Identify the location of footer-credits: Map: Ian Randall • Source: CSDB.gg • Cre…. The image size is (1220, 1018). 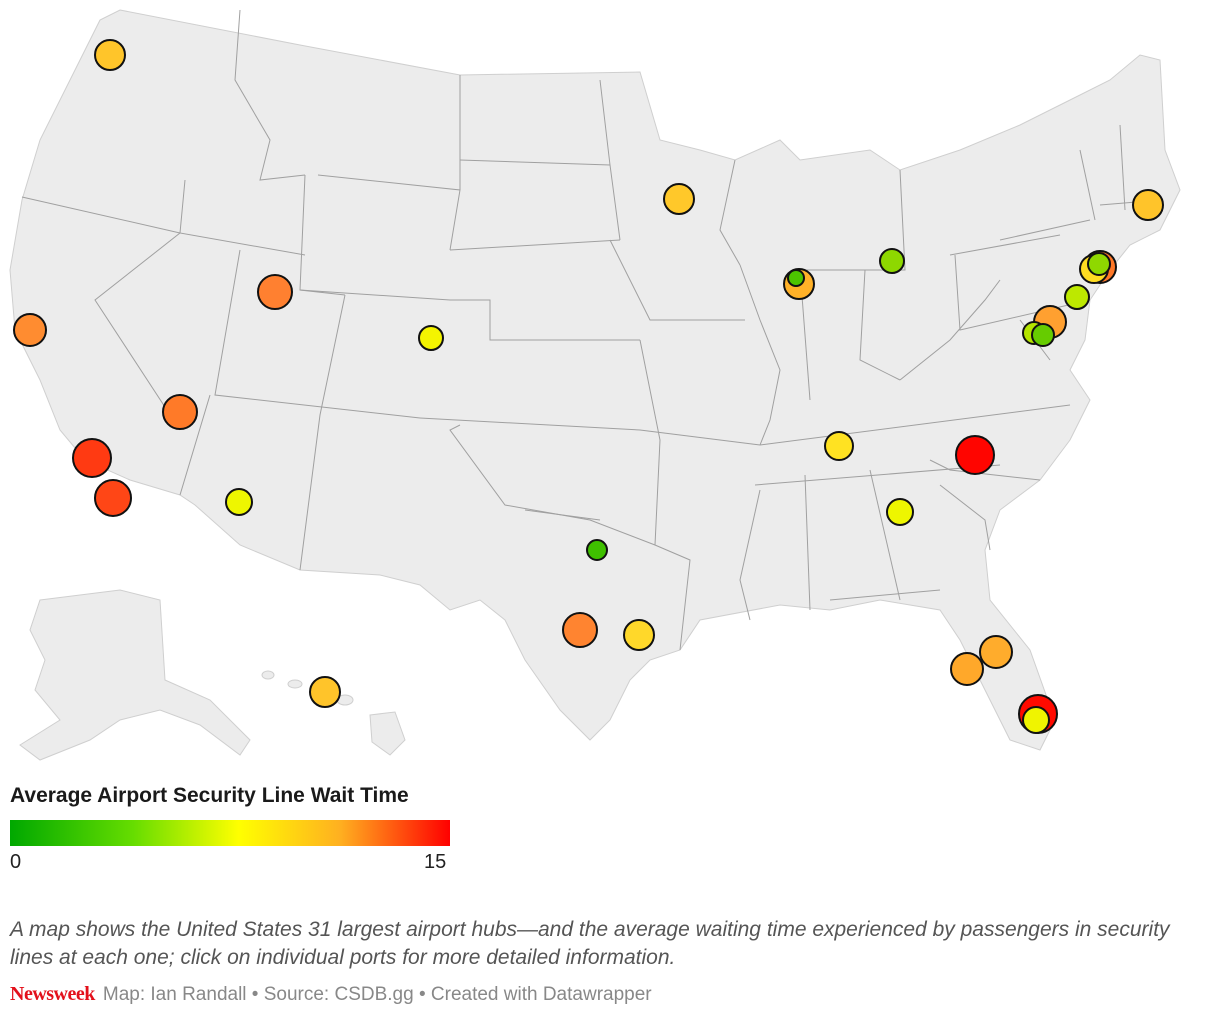
(377, 994).